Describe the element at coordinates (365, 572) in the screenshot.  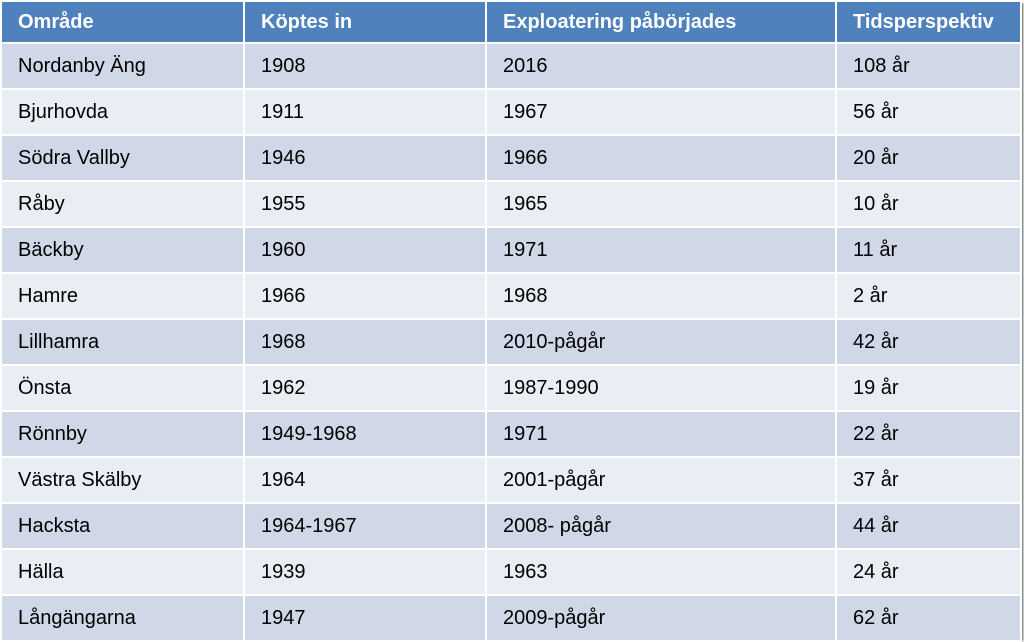
I see `table-cell: 1939` at that location.